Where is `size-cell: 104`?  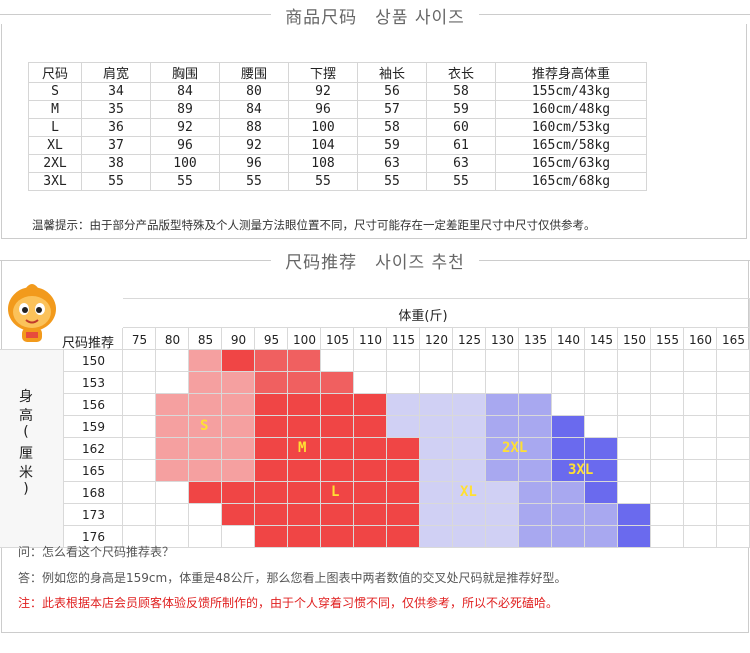
size-cell: 104 is located at coordinates (323, 145).